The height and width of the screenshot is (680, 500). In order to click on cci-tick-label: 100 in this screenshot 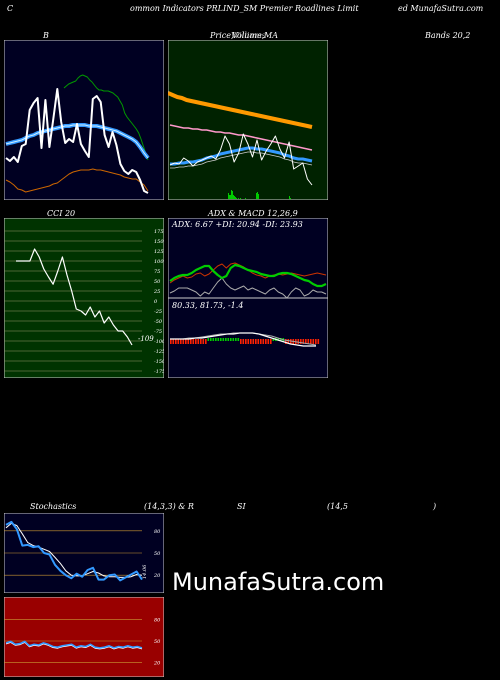, I will do `click(159, 262)`.